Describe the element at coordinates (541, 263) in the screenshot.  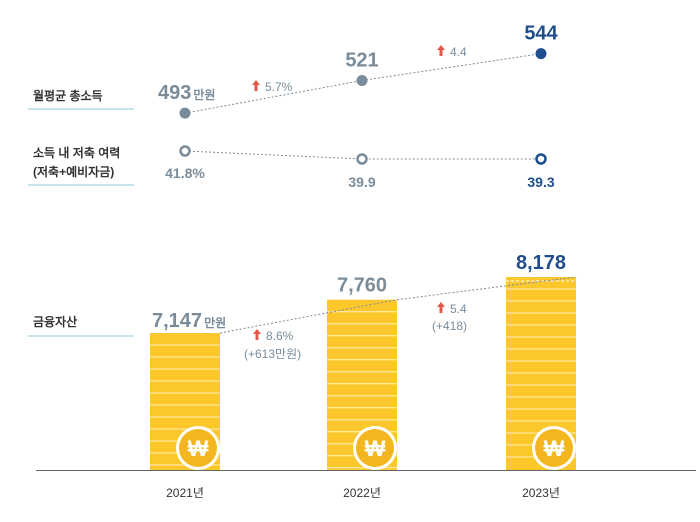
I see `asset-value-label: 8,178` at that location.